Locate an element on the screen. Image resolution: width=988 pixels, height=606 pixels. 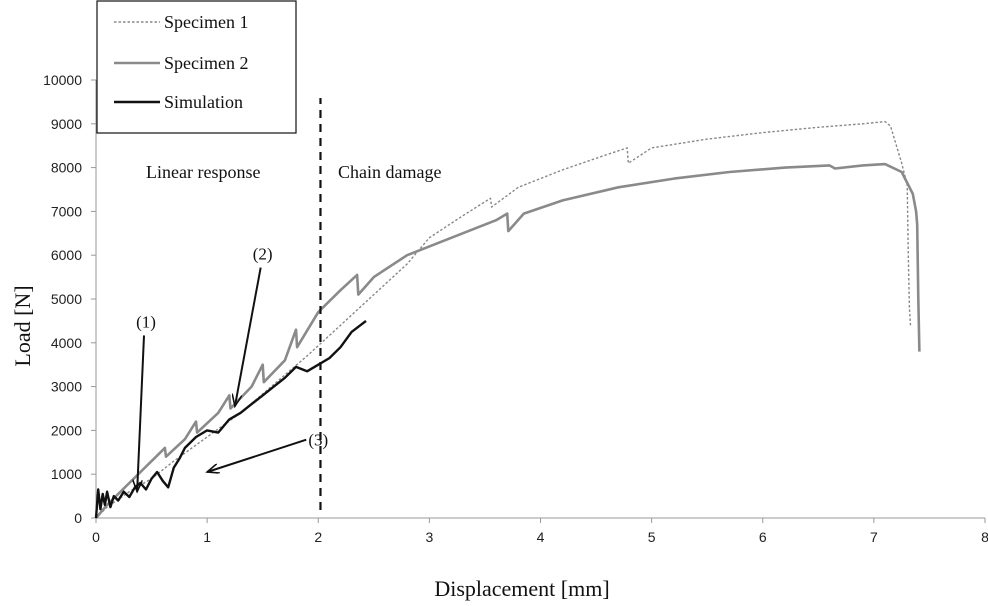
x-tick-label: 5 is located at coordinates (652, 537).